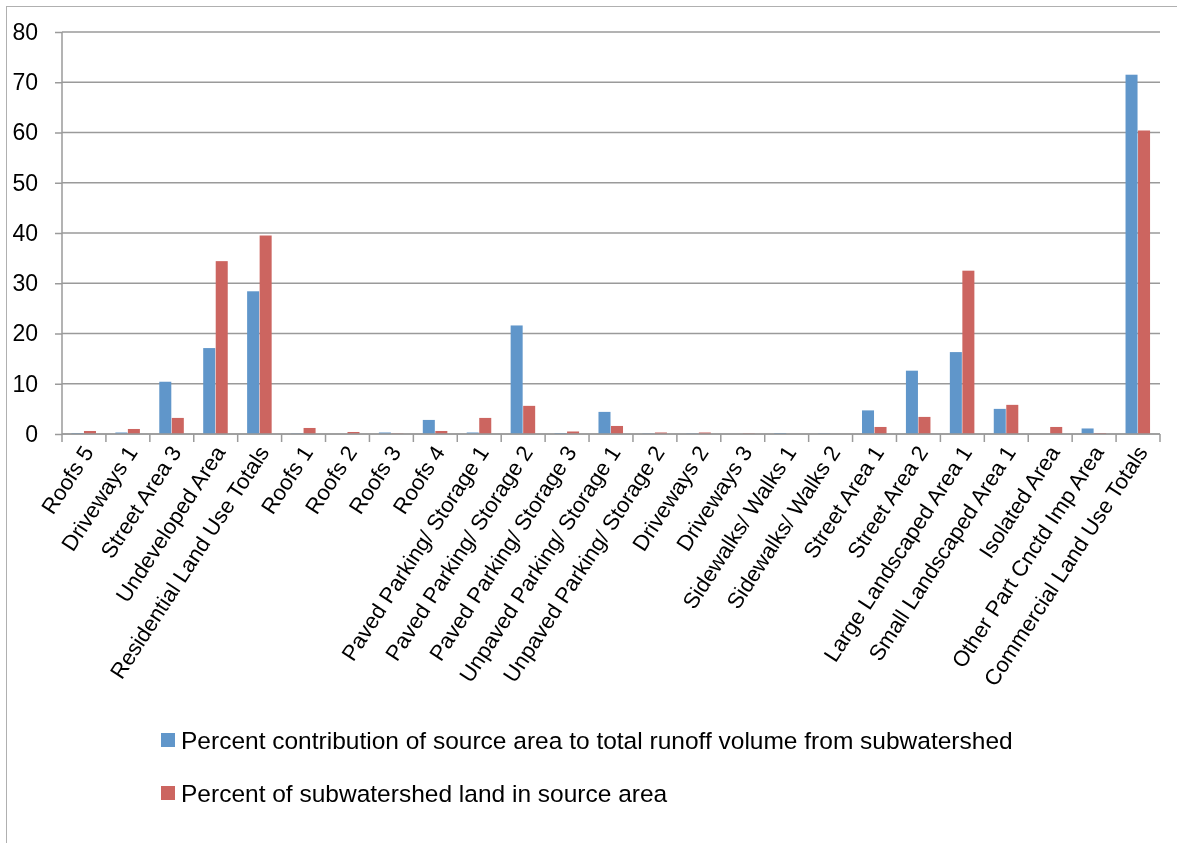 This screenshot has height=843, width=1177. What do you see at coordinates (25, 333) in the screenshot?
I see `y-tick-label: 20` at bounding box center [25, 333].